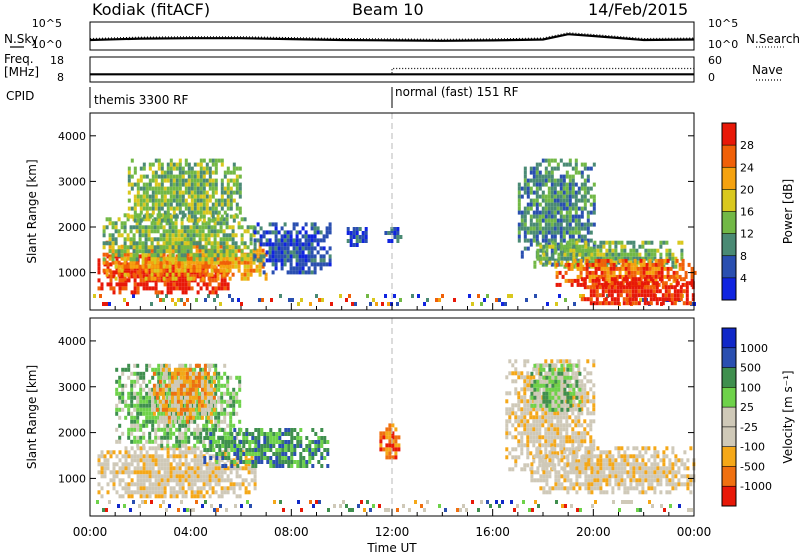  What do you see at coordinates (291, 532) in the screenshot?
I see `xtick-label-2: 08:00` at bounding box center [291, 532].